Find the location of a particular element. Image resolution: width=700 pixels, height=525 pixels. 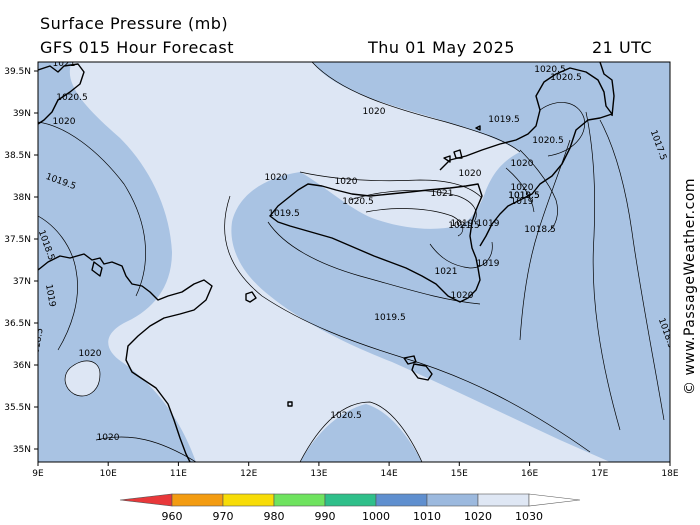

lon-label: 17E is located at coordinates (599, 474).